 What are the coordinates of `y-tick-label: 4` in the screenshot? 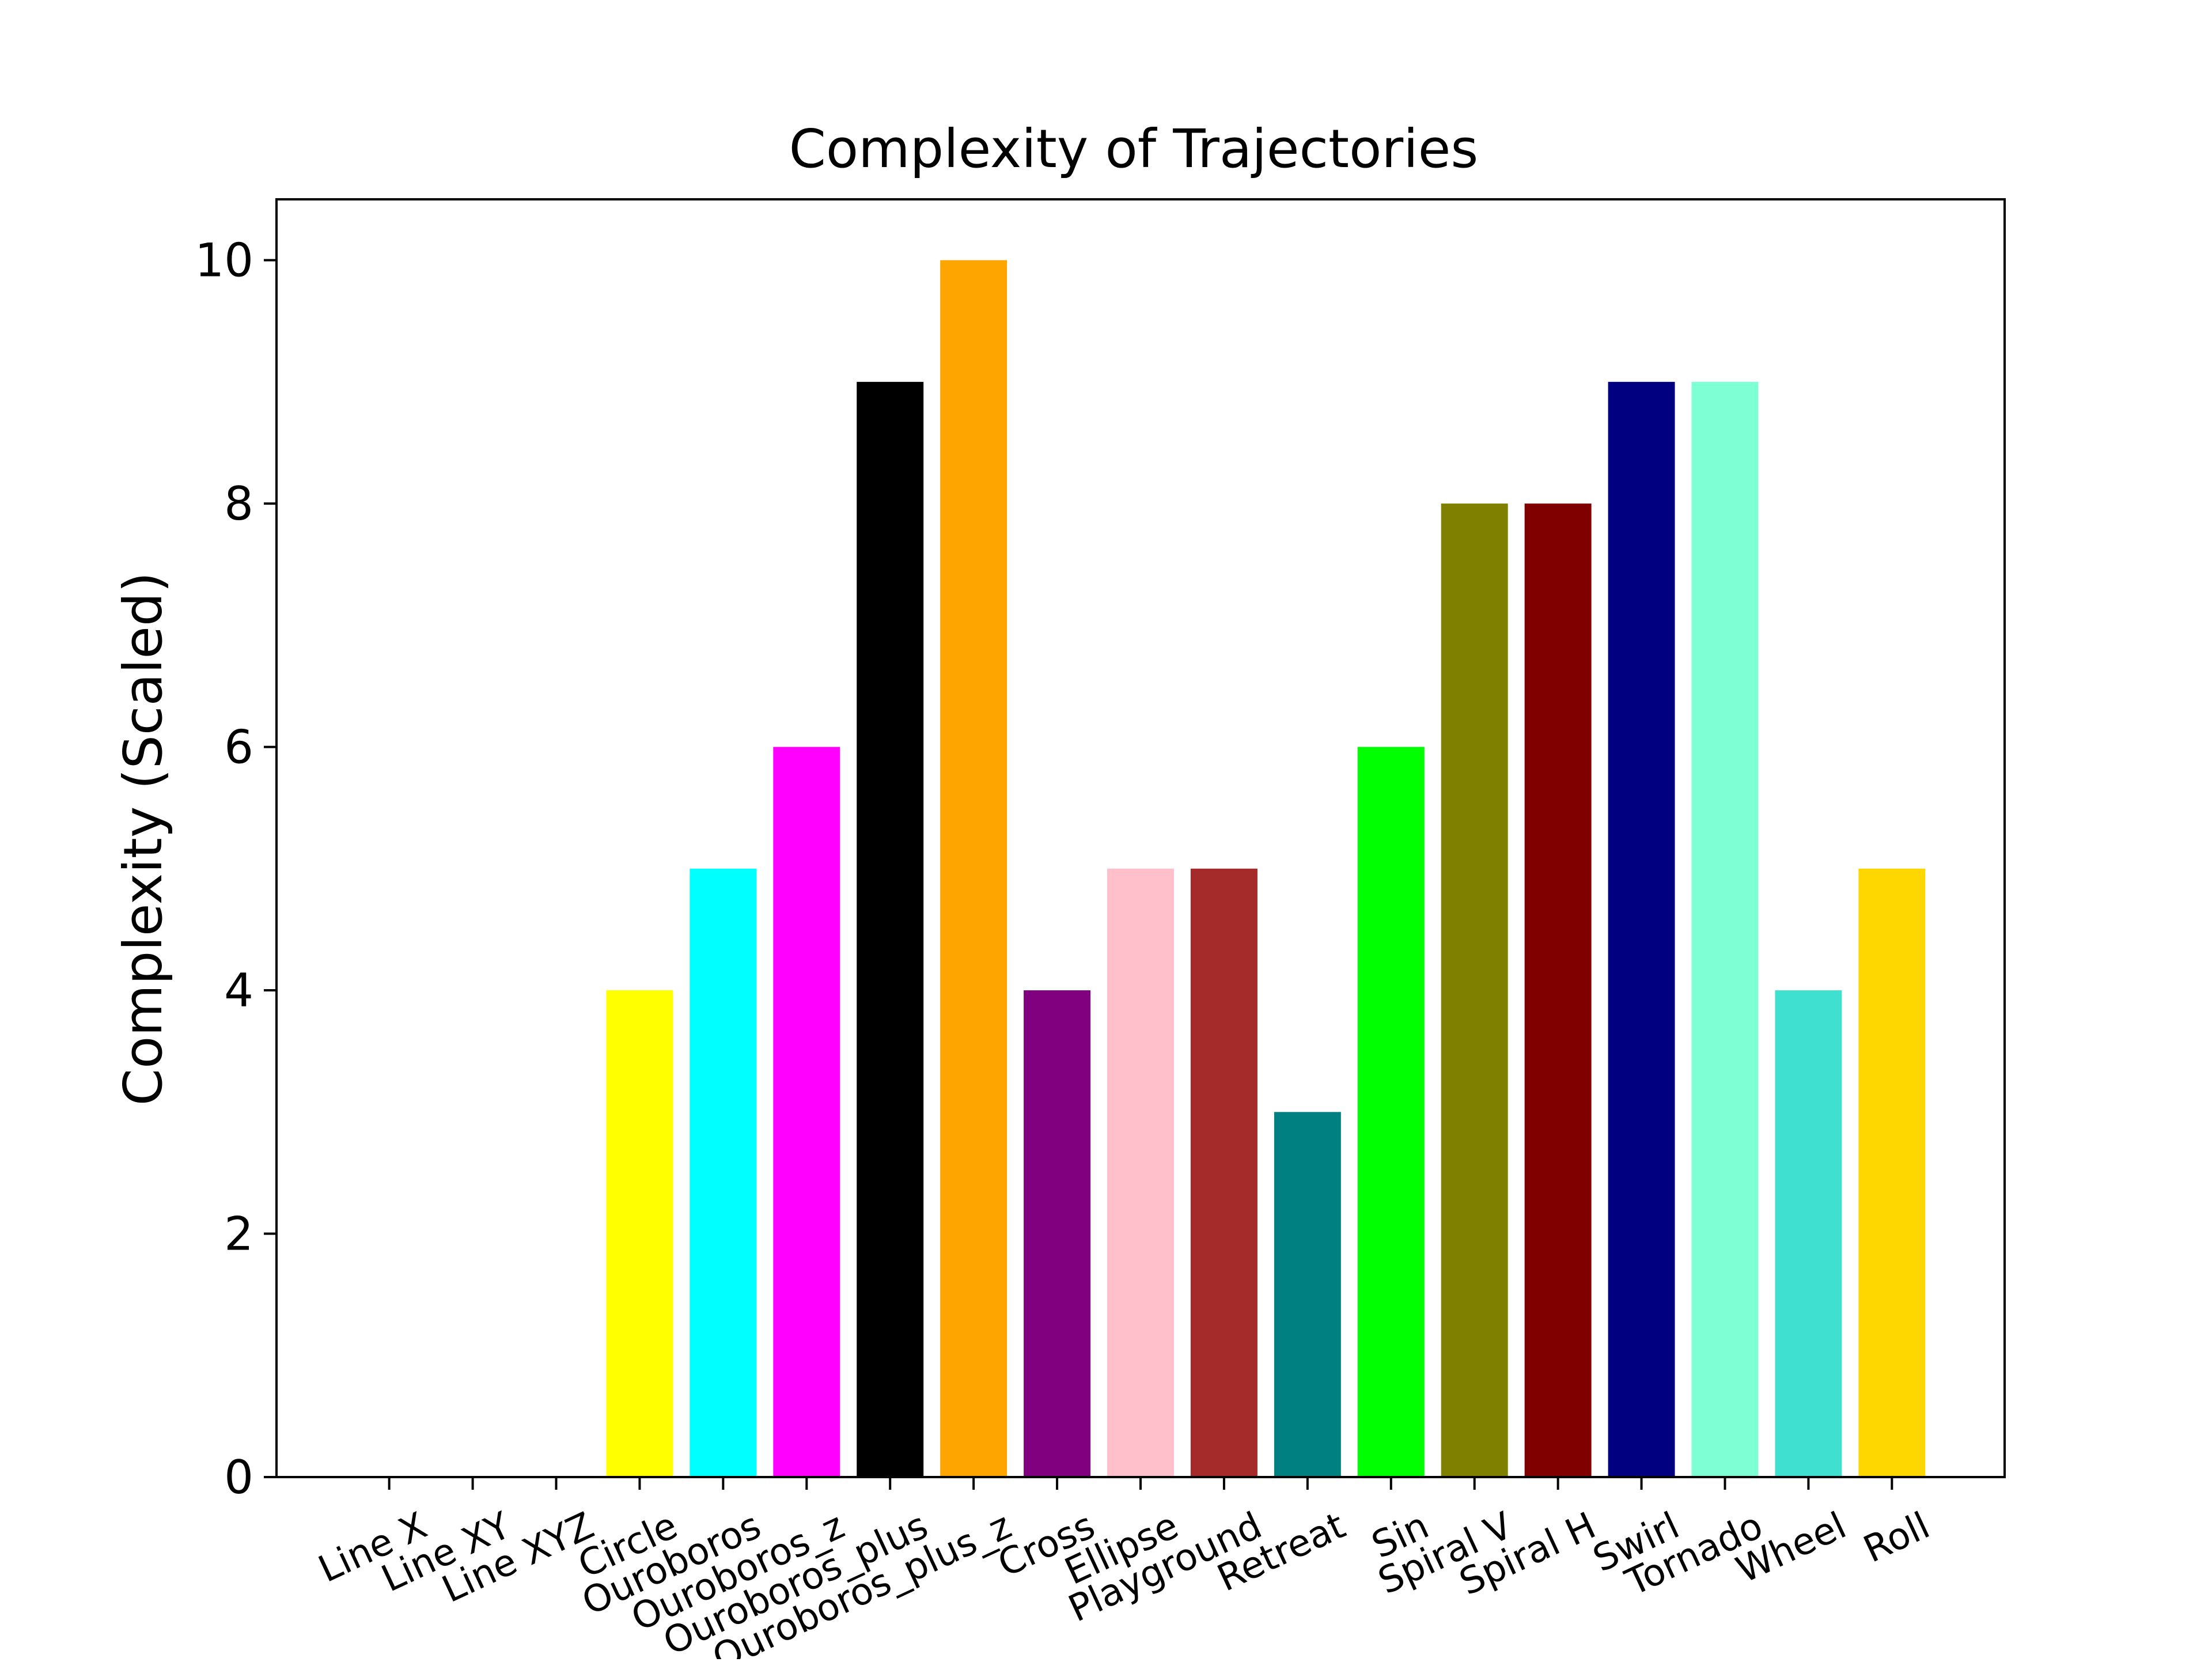 It's located at (238, 991).